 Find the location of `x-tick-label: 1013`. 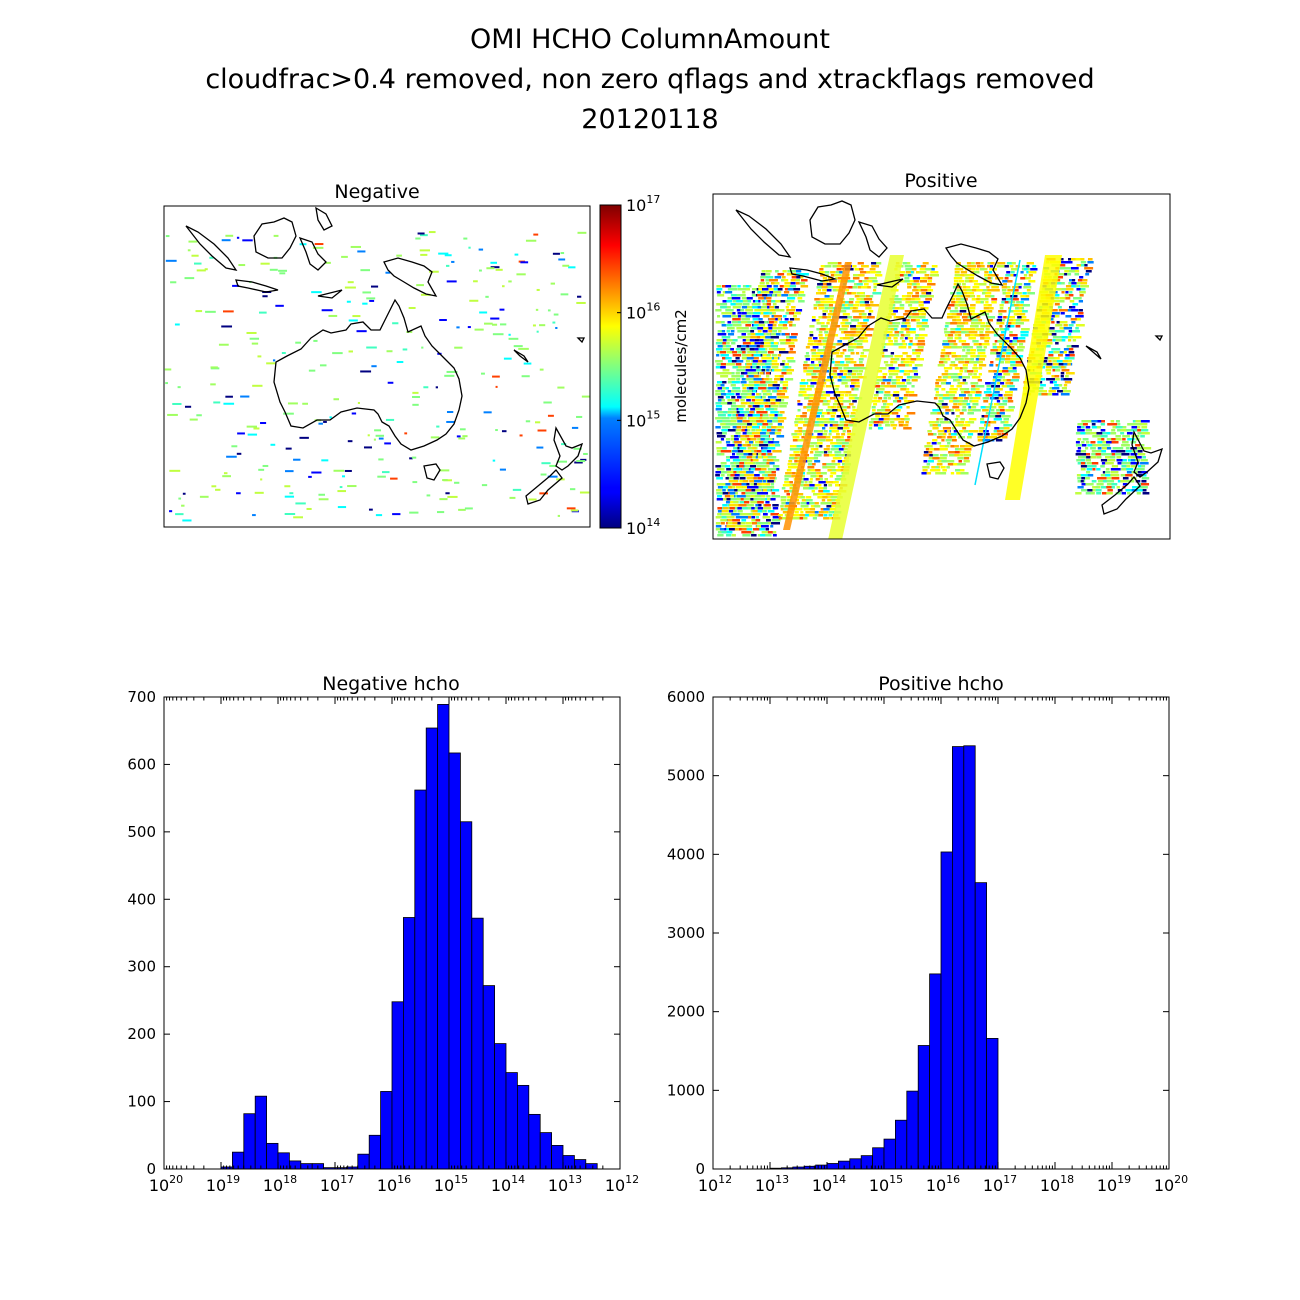

x-tick-label: 1013 is located at coordinates (565, 1184).